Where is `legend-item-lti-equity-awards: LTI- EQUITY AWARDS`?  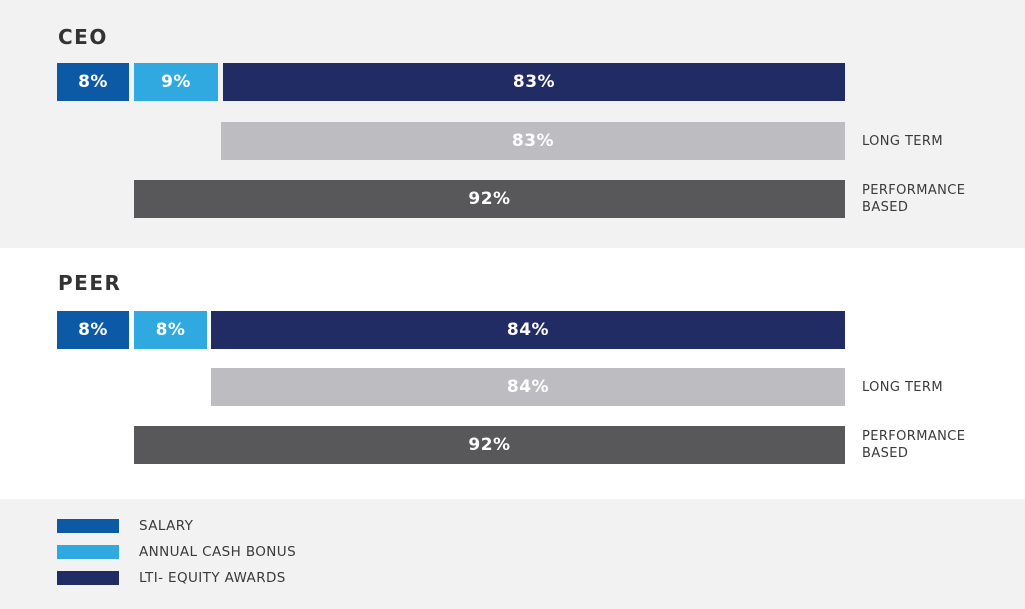 legend-item-lti-equity-awards: LTI- EQUITY AWARDS is located at coordinates (171, 578).